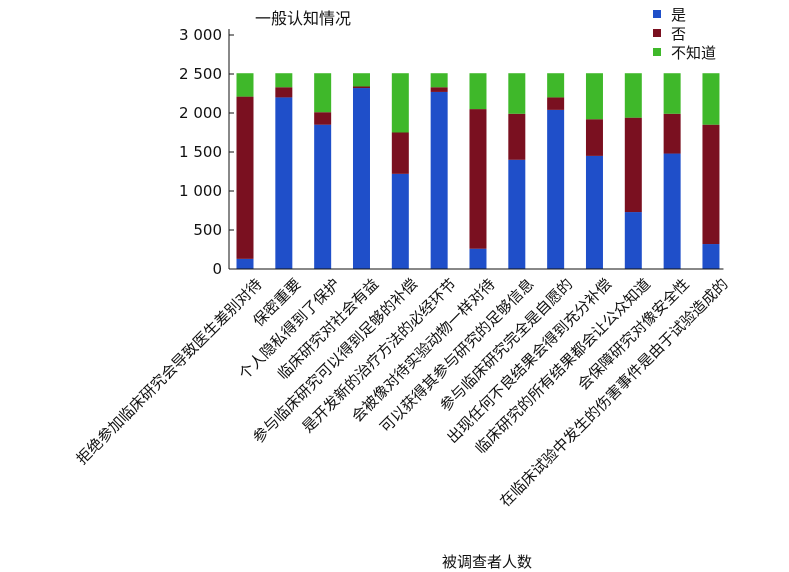  Describe the element at coordinates (200, 74) in the screenshot. I see `y-tick-label: 2 500` at that location.